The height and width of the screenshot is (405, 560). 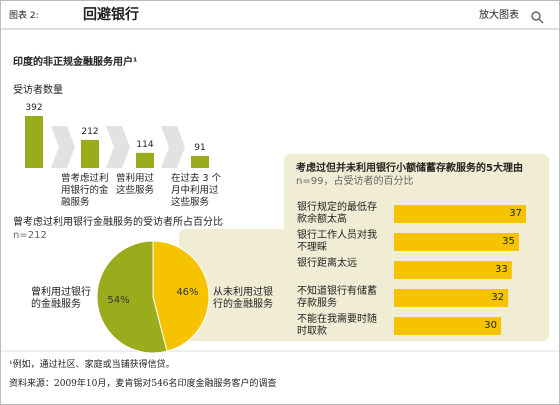 I want to click on category-label: 不能在我需要时随时取款, so click(x=337, y=325).